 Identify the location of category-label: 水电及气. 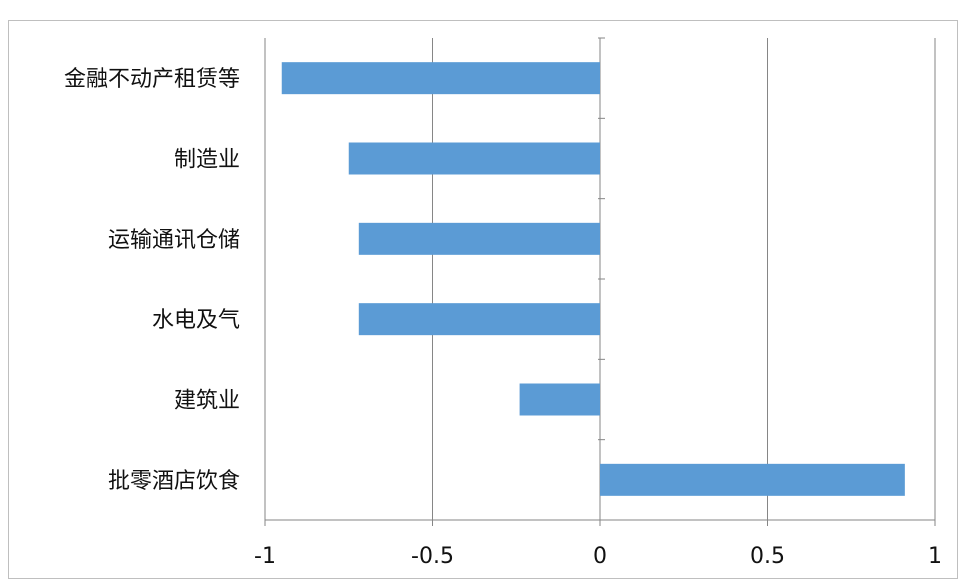
(196, 320).